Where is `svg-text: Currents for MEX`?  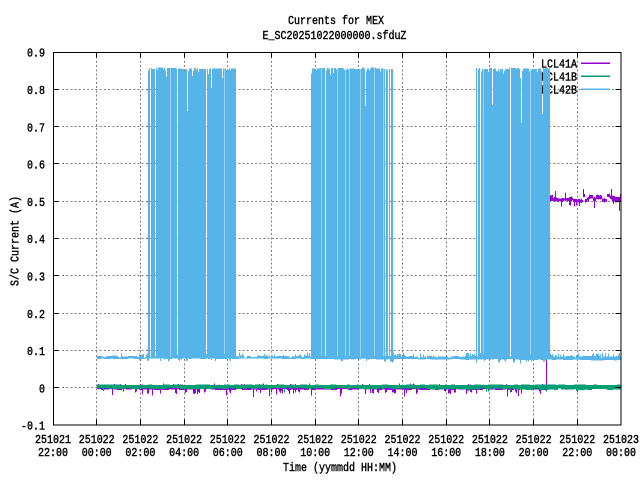 svg-text: Currents for MEX is located at coordinates (336, 21).